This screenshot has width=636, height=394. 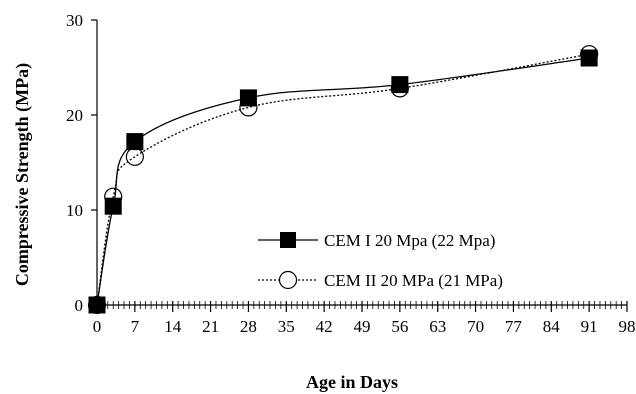 What do you see at coordinates (288, 240) in the screenshot?
I see `legend-marker-cem-i` at bounding box center [288, 240].